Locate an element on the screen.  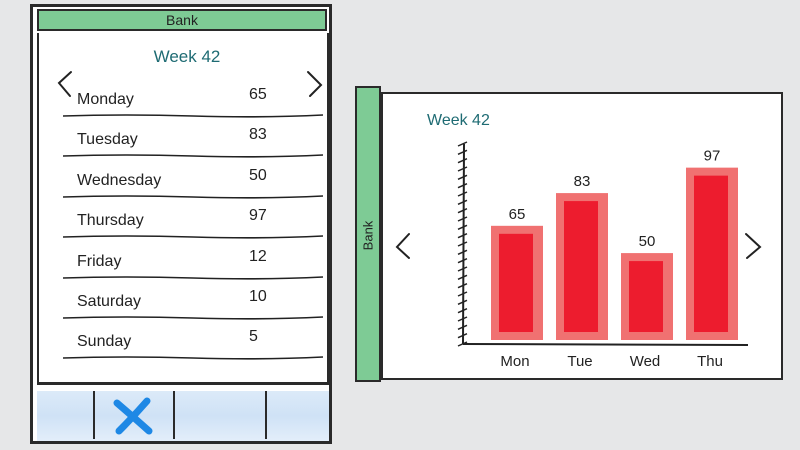
list-item: Monday 65 is located at coordinates (187, 105).